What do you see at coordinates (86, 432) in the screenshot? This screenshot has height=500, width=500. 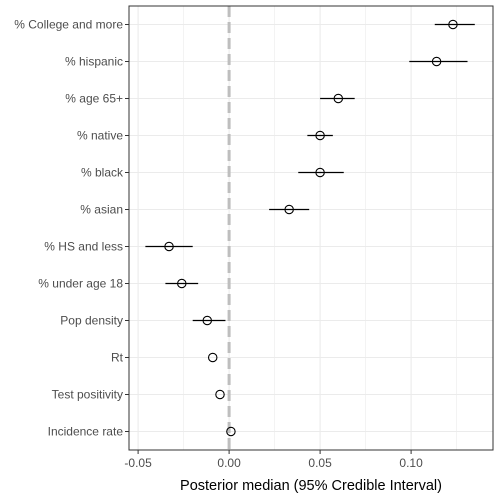 I see `y-tick-label: Incidence rate` at bounding box center [86, 432].